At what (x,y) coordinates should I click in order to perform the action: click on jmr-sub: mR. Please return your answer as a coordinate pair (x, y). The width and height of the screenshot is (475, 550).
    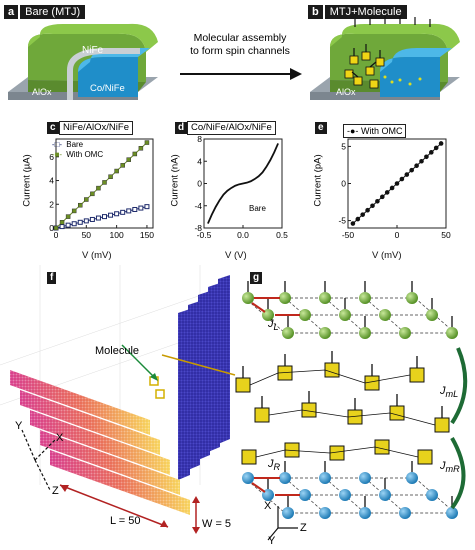
    Looking at the image, I should click on (452, 469).